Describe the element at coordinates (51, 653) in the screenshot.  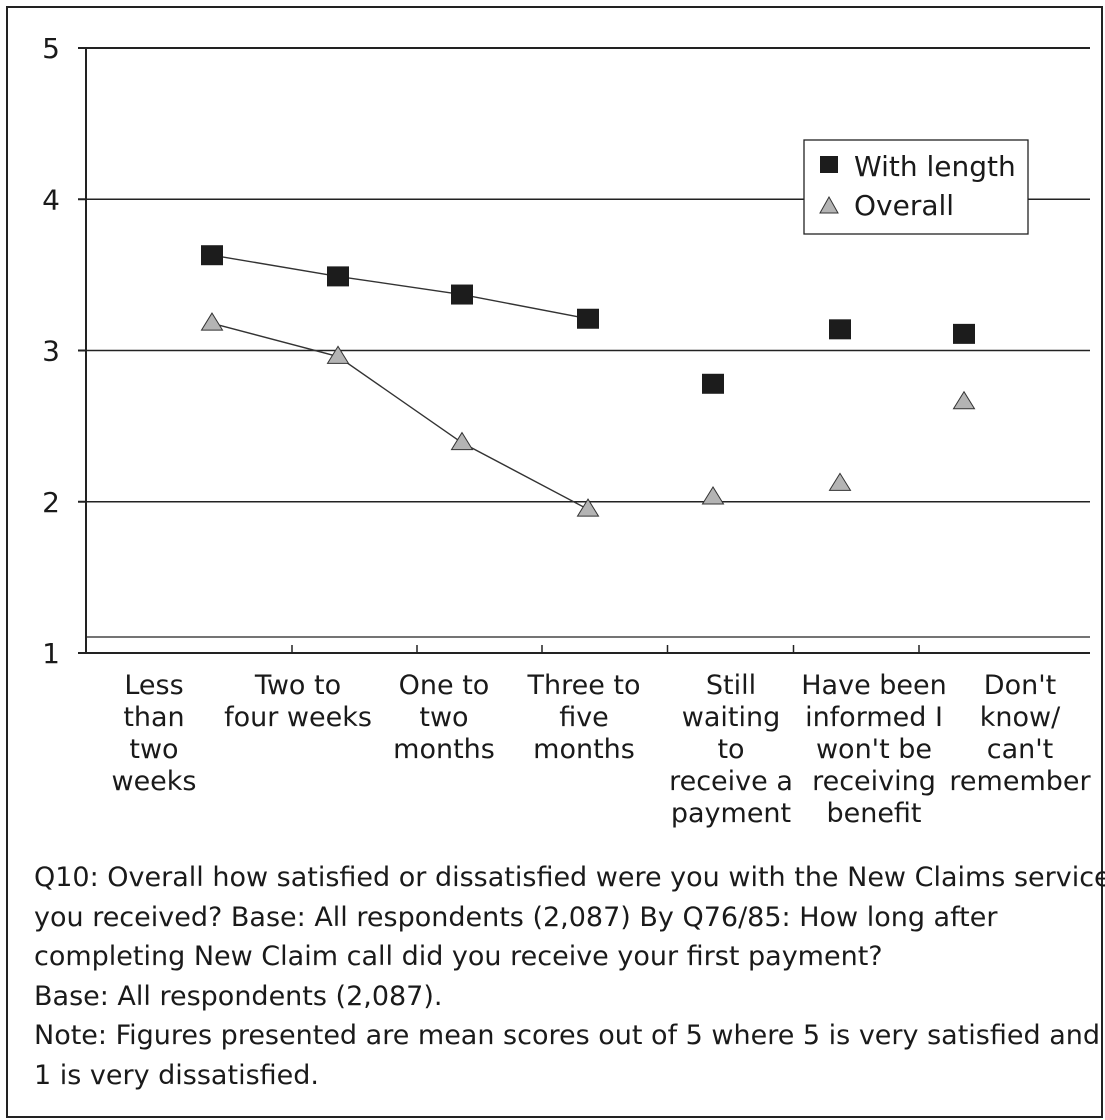
I see `y-tick-label-1: 1` at that location.